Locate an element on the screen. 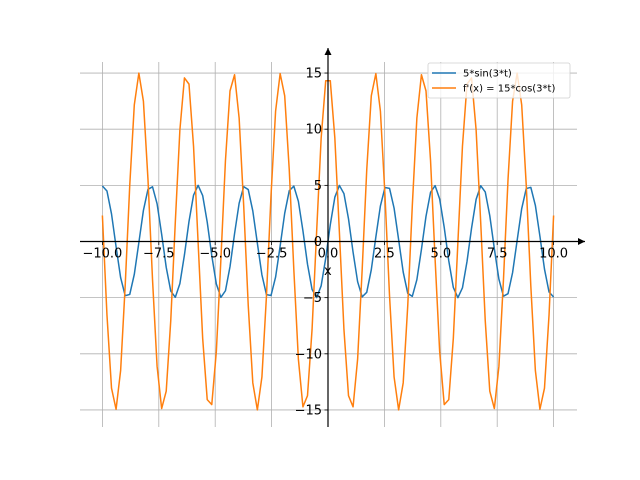 Image resolution: width=640 pixels, height=480 pixels. x-tick-label-1: −7.5 is located at coordinates (159, 254).